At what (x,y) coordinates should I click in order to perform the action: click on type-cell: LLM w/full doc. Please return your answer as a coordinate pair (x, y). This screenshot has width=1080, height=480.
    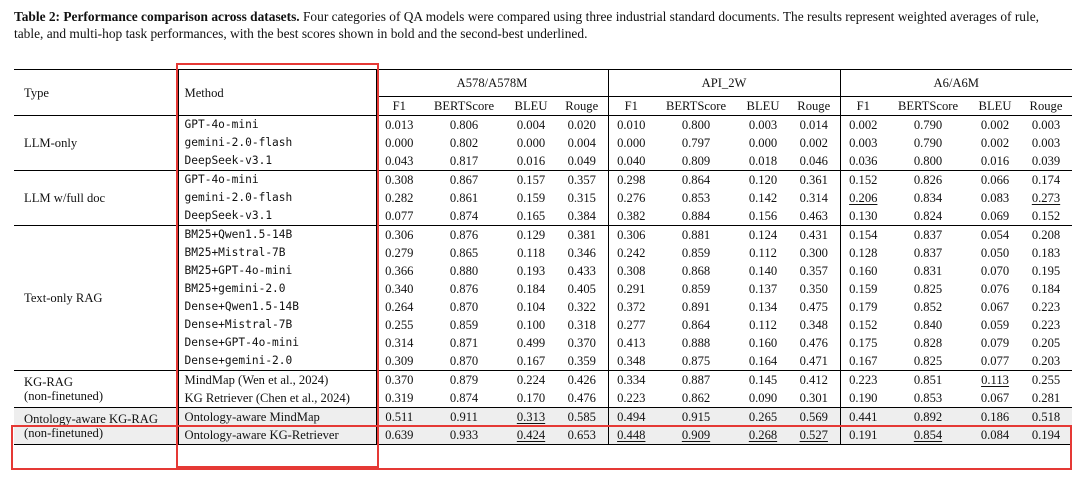
    Looking at the image, I should click on (96, 198).